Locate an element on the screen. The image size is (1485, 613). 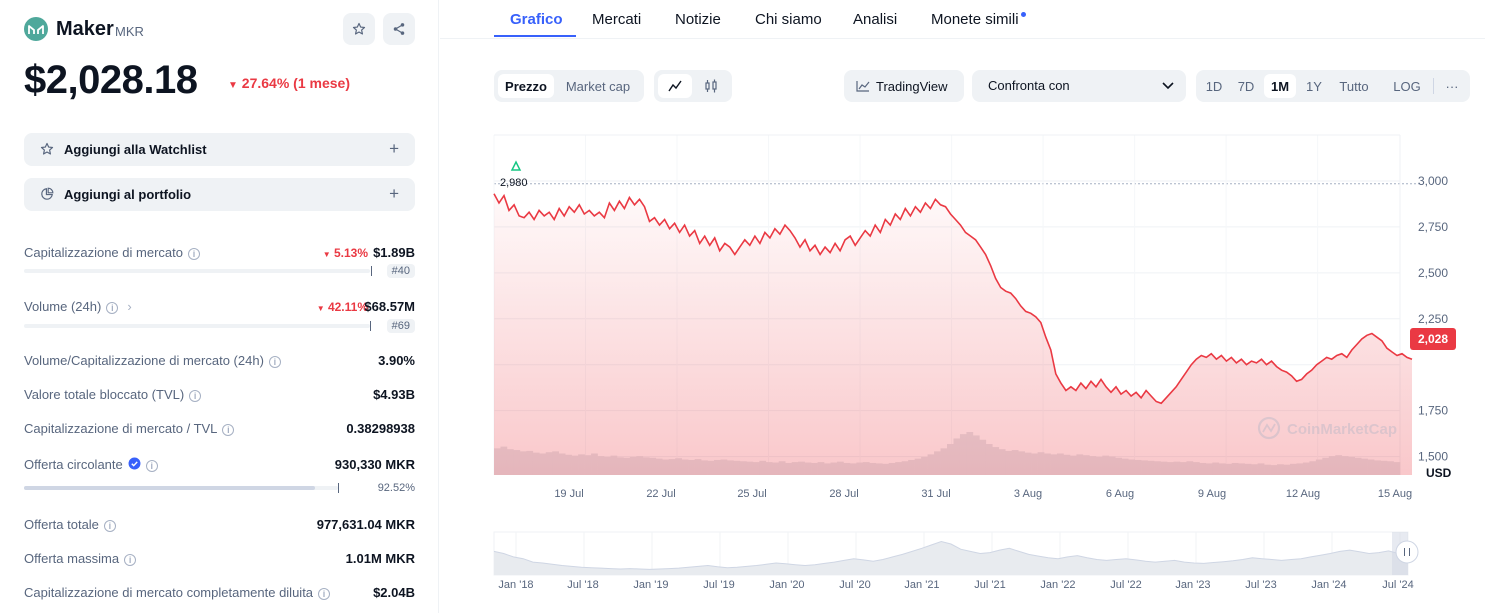
tab-analisi: Analisi is located at coordinates (875, 19).